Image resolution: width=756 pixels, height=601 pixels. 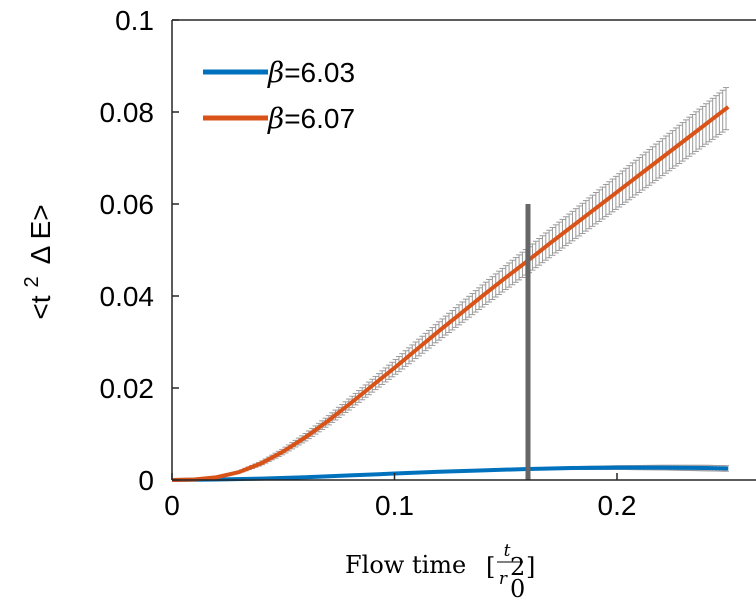 What do you see at coordinates (405, 565) in the screenshot?
I see `x-axis-label-text: Flow time` at bounding box center [405, 565].